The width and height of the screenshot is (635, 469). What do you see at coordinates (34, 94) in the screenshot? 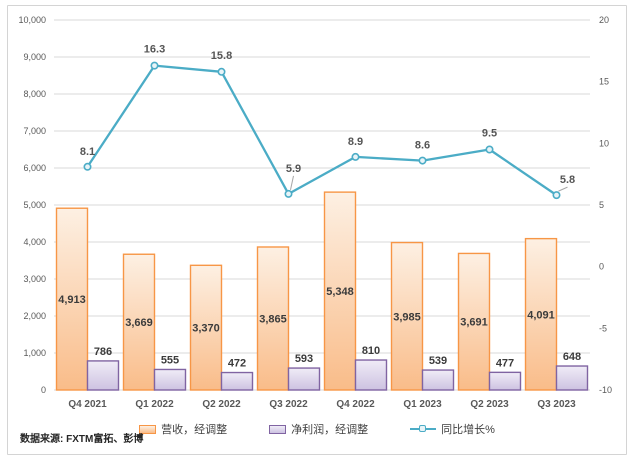
I see `left-axis-tick: 8,000` at bounding box center [34, 94].